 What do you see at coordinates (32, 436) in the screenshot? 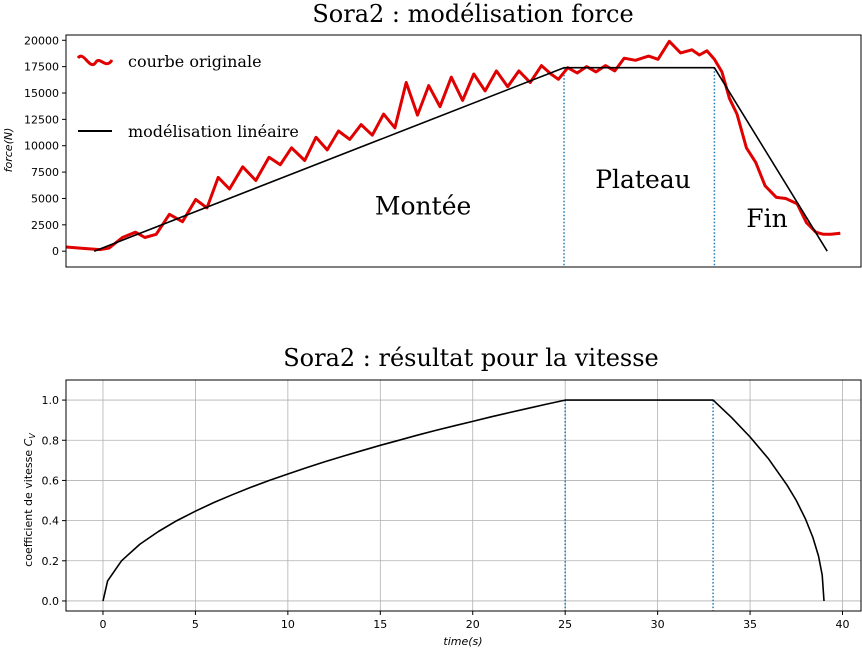
I see `speed-chart-ylabel-sub: V` at bounding box center [32, 436].